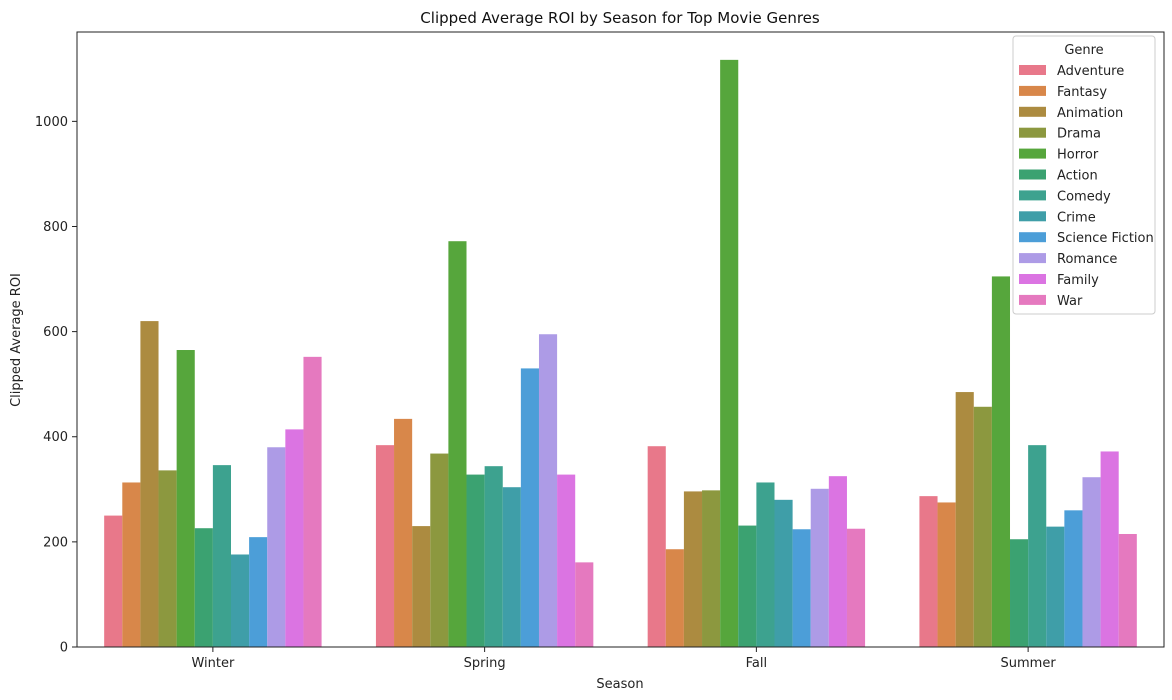 The height and width of the screenshot is (700, 1172). What do you see at coordinates (457, 444) in the screenshot?
I see `bar-horror-spring` at bounding box center [457, 444].